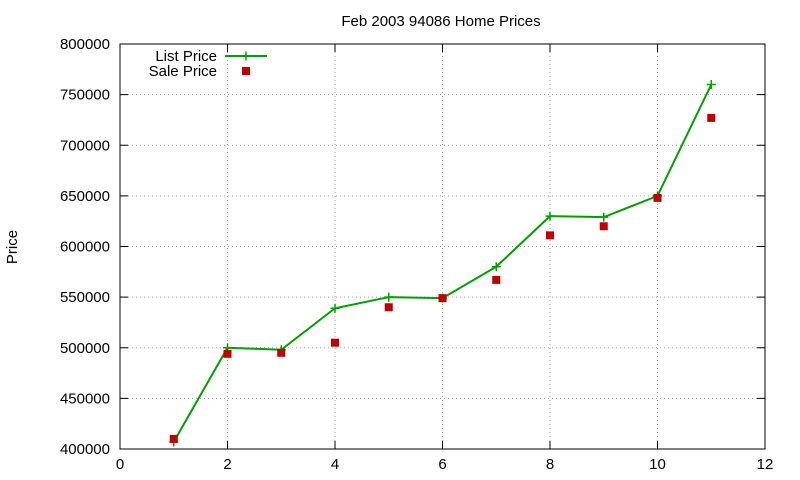  Describe the element at coordinates (550, 464) in the screenshot. I see `x-tick-label: 8` at that location.